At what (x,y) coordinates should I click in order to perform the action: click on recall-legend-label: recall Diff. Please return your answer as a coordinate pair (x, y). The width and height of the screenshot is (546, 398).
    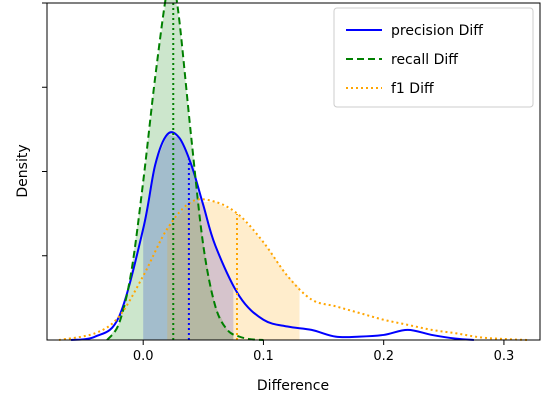
    Looking at the image, I should click on (424, 60).